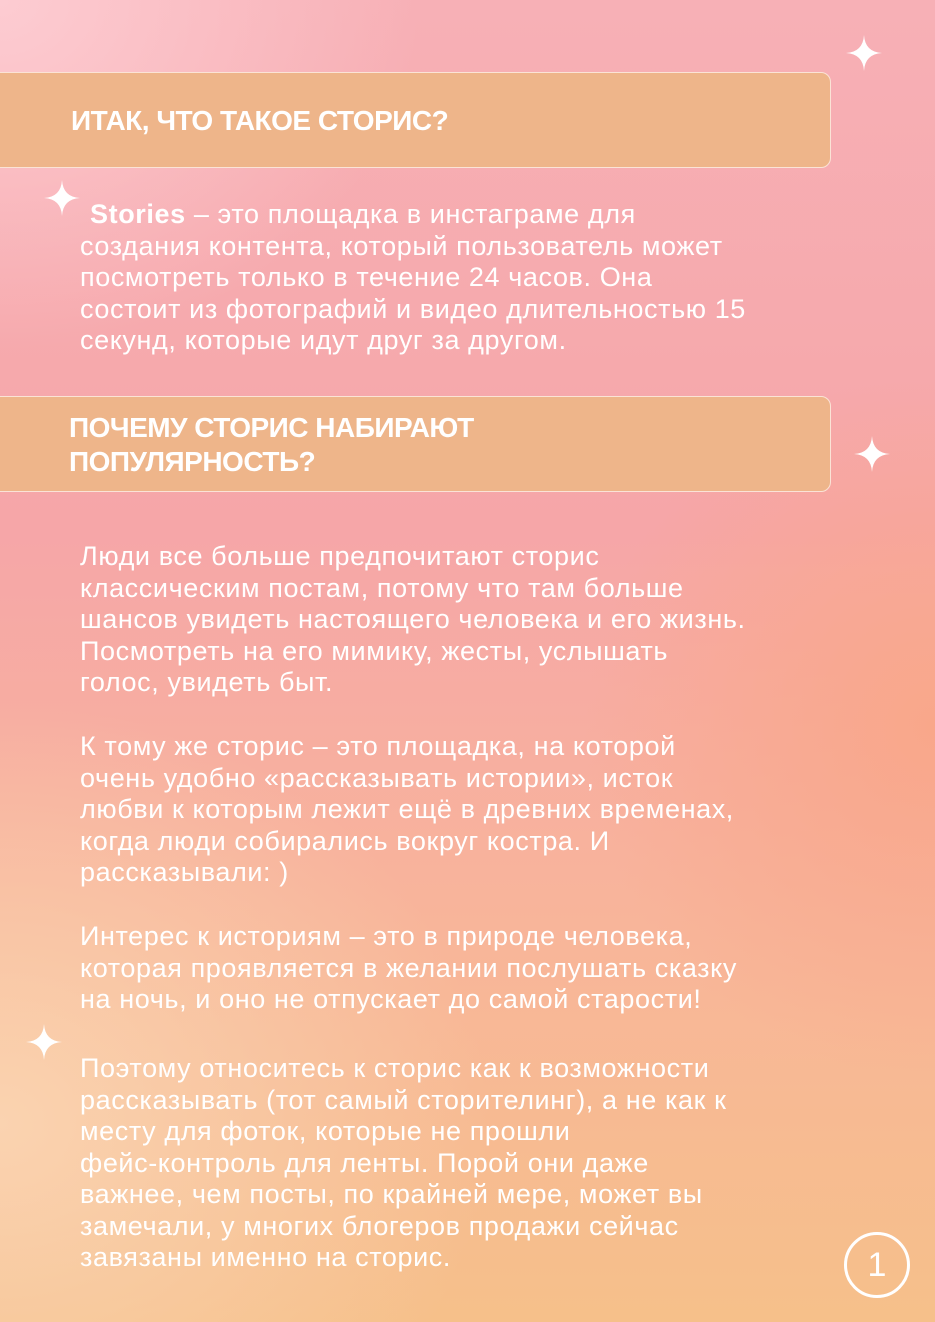 The width and height of the screenshot is (935, 1322). I want to click on page-number: 1, so click(877, 1265).